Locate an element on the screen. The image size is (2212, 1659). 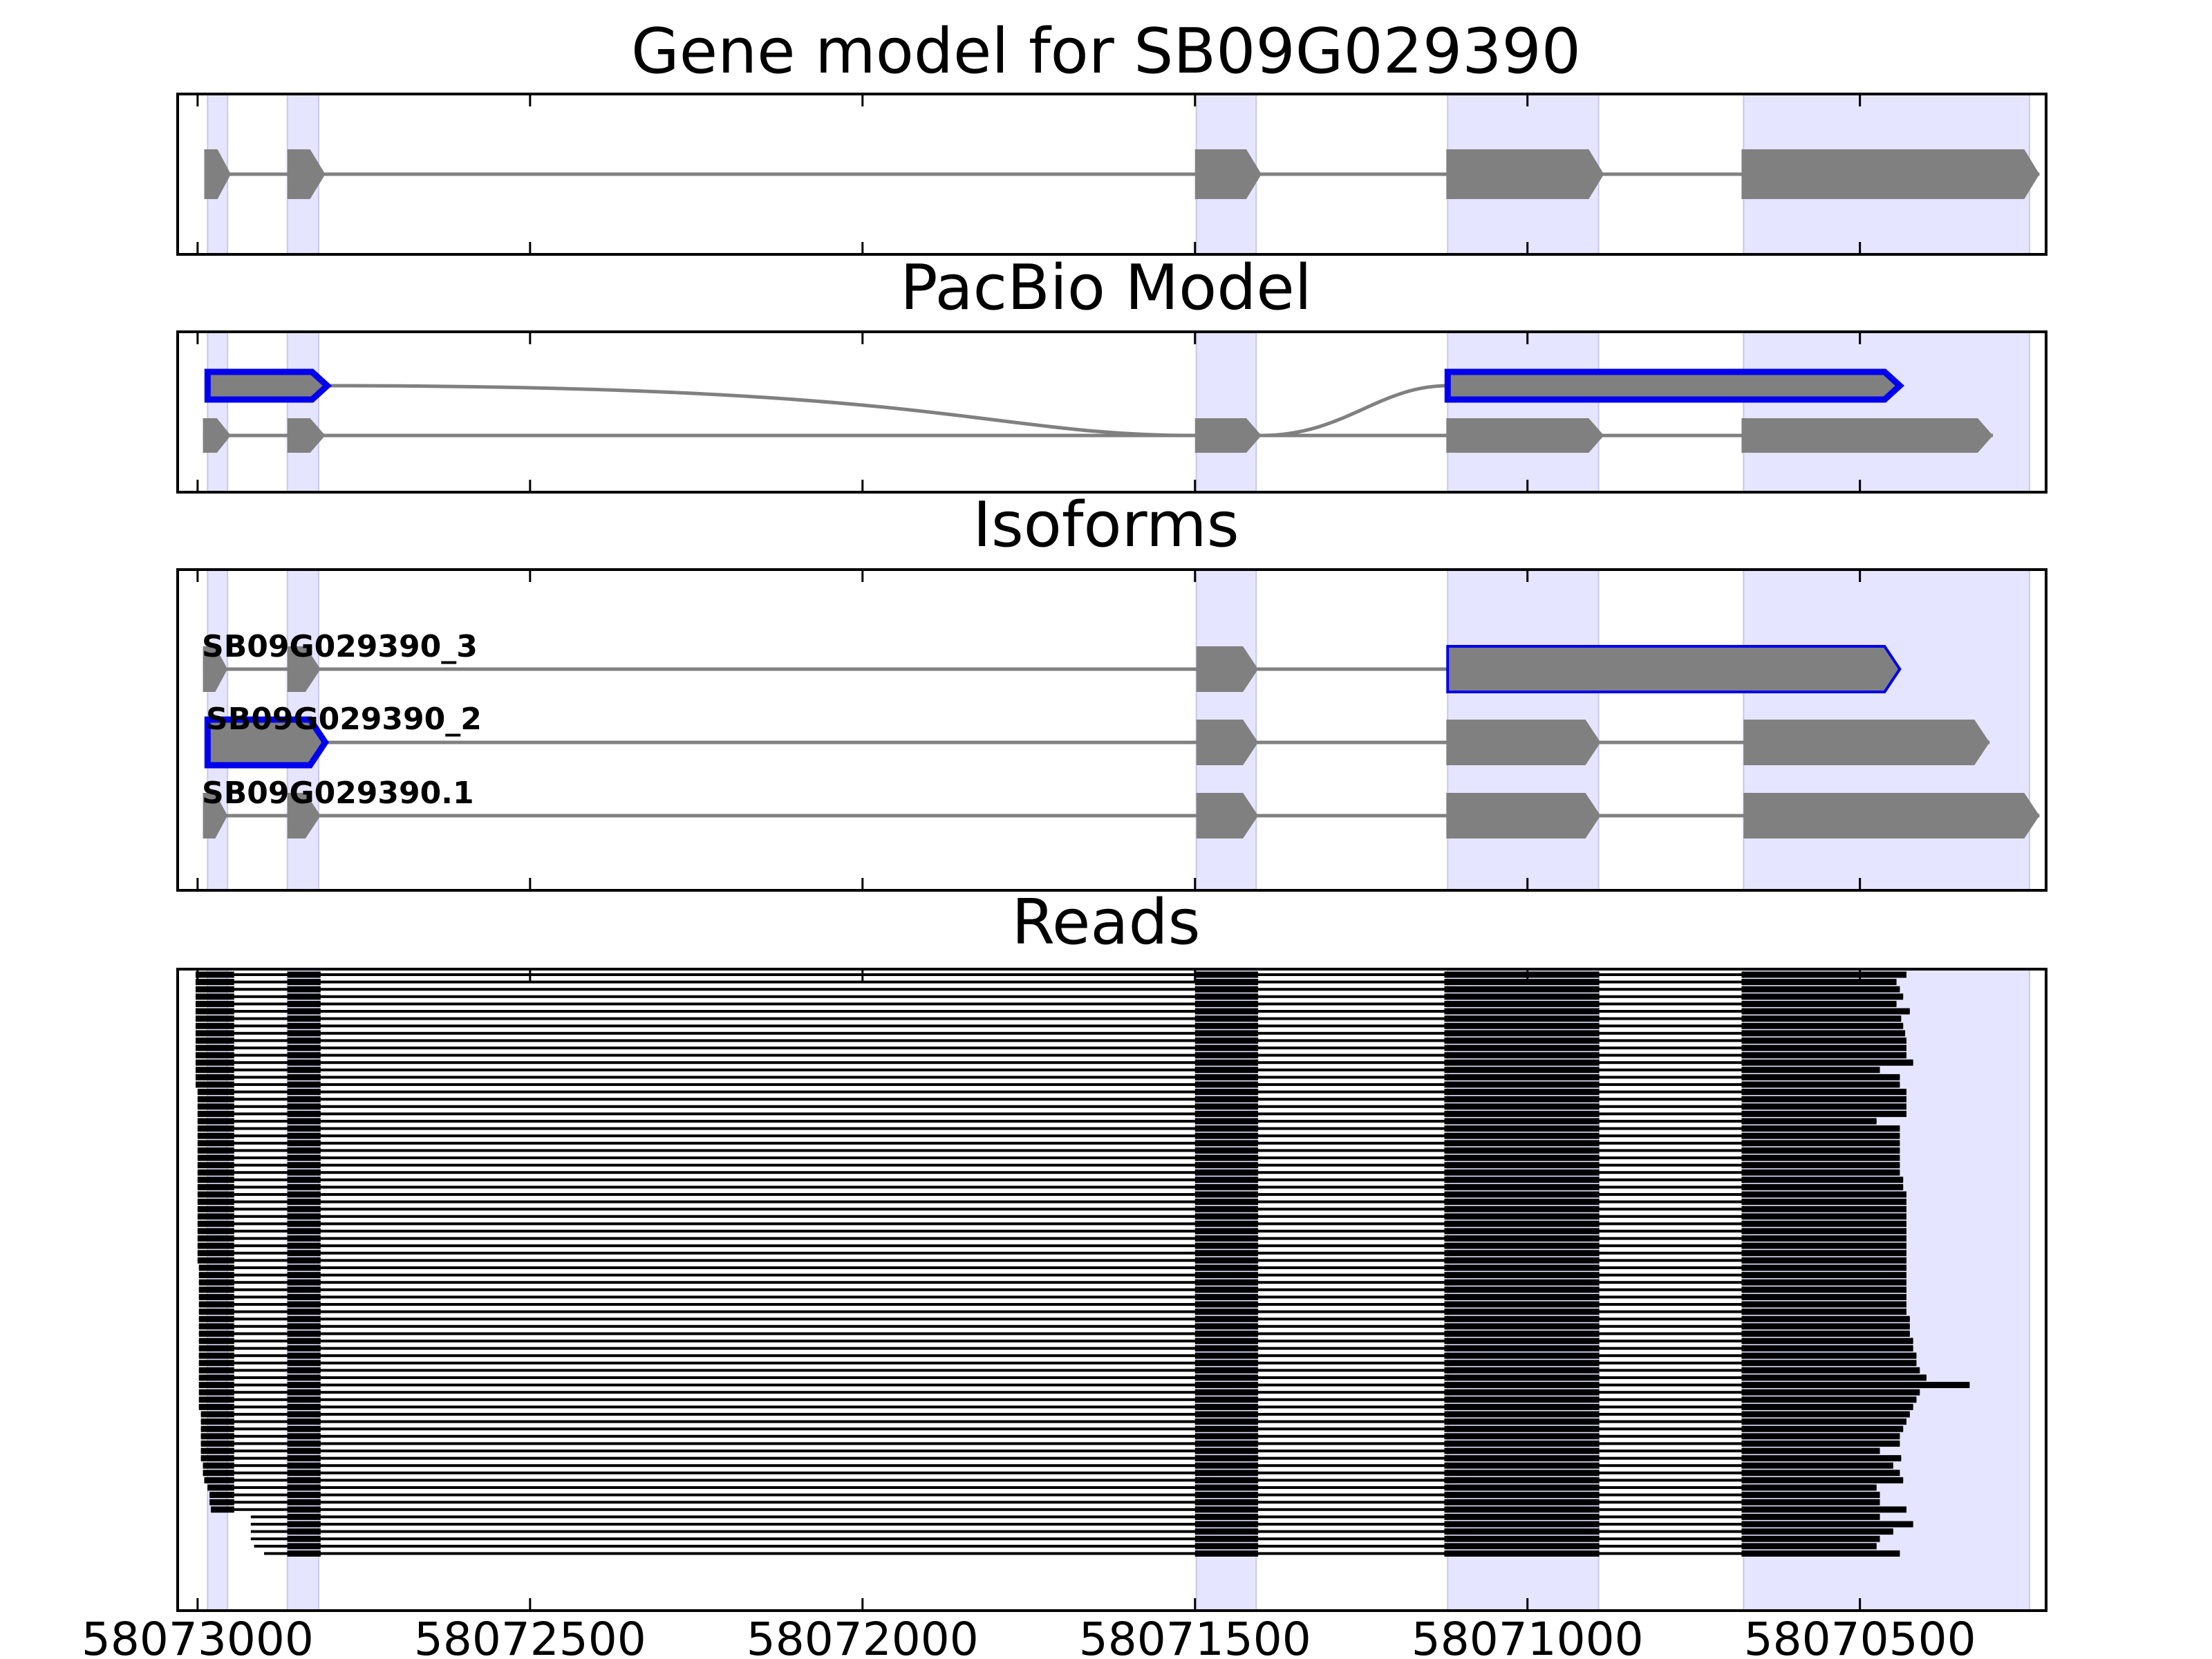
title-pacbio-model: PacBio Model is located at coordinates (1106, 288).